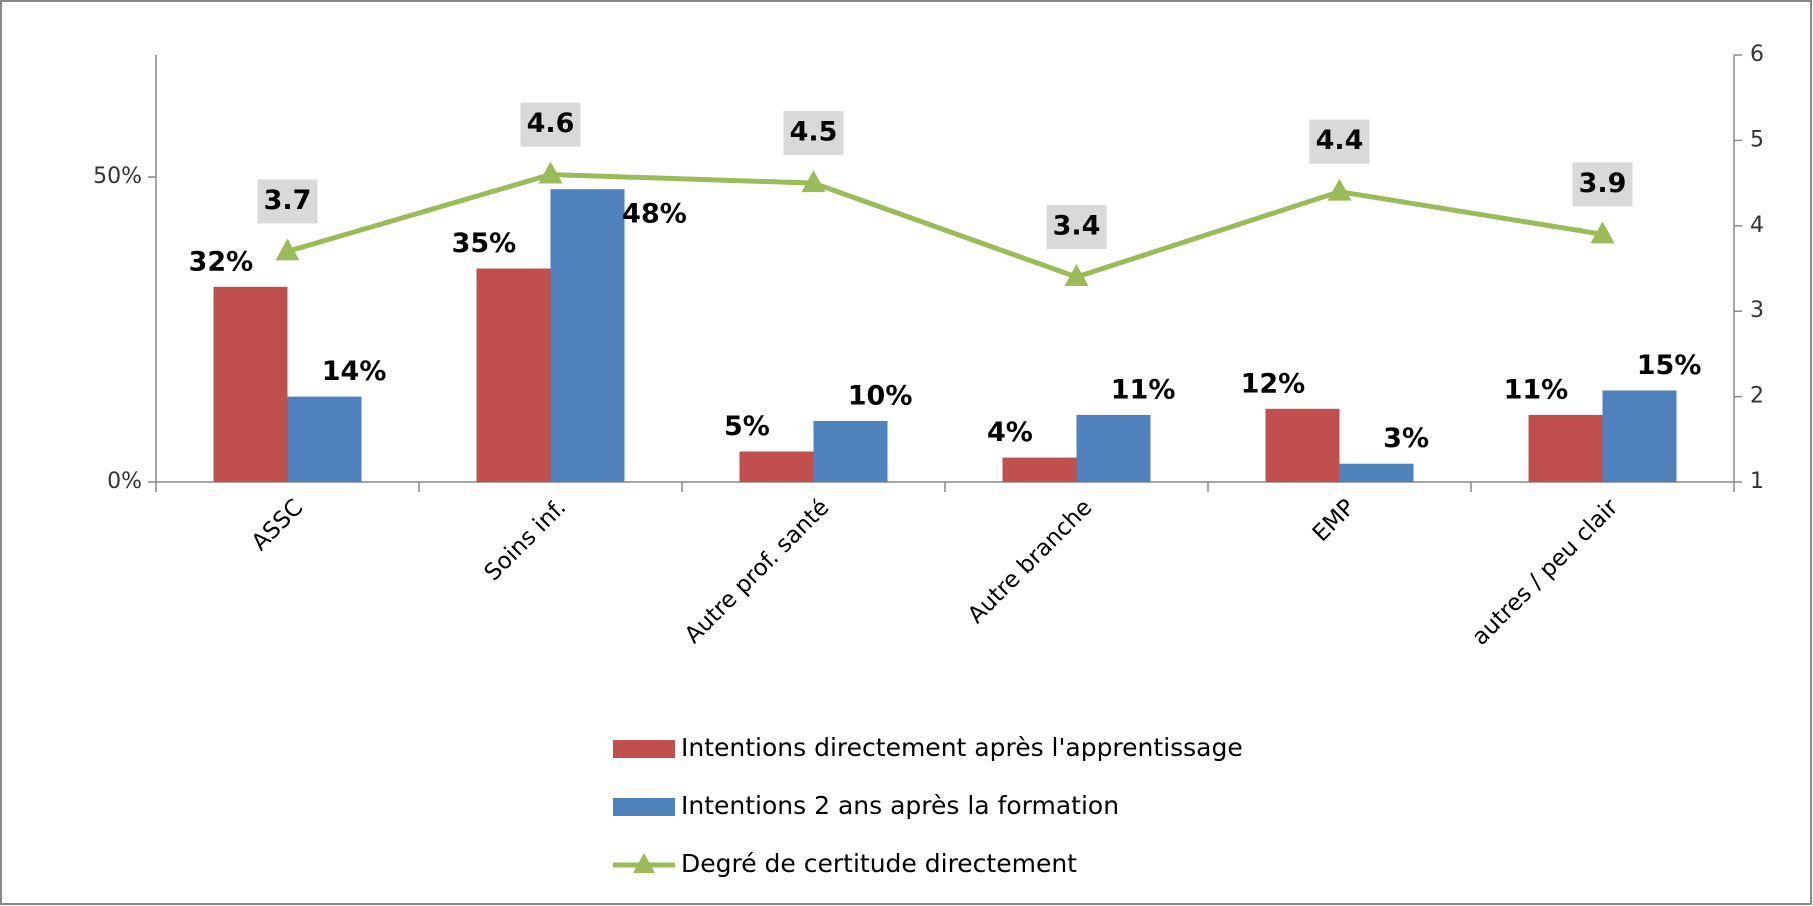  Describe the element at coordinates (221, 261) in the screenshot. I see `data-label: 32%` at that location.